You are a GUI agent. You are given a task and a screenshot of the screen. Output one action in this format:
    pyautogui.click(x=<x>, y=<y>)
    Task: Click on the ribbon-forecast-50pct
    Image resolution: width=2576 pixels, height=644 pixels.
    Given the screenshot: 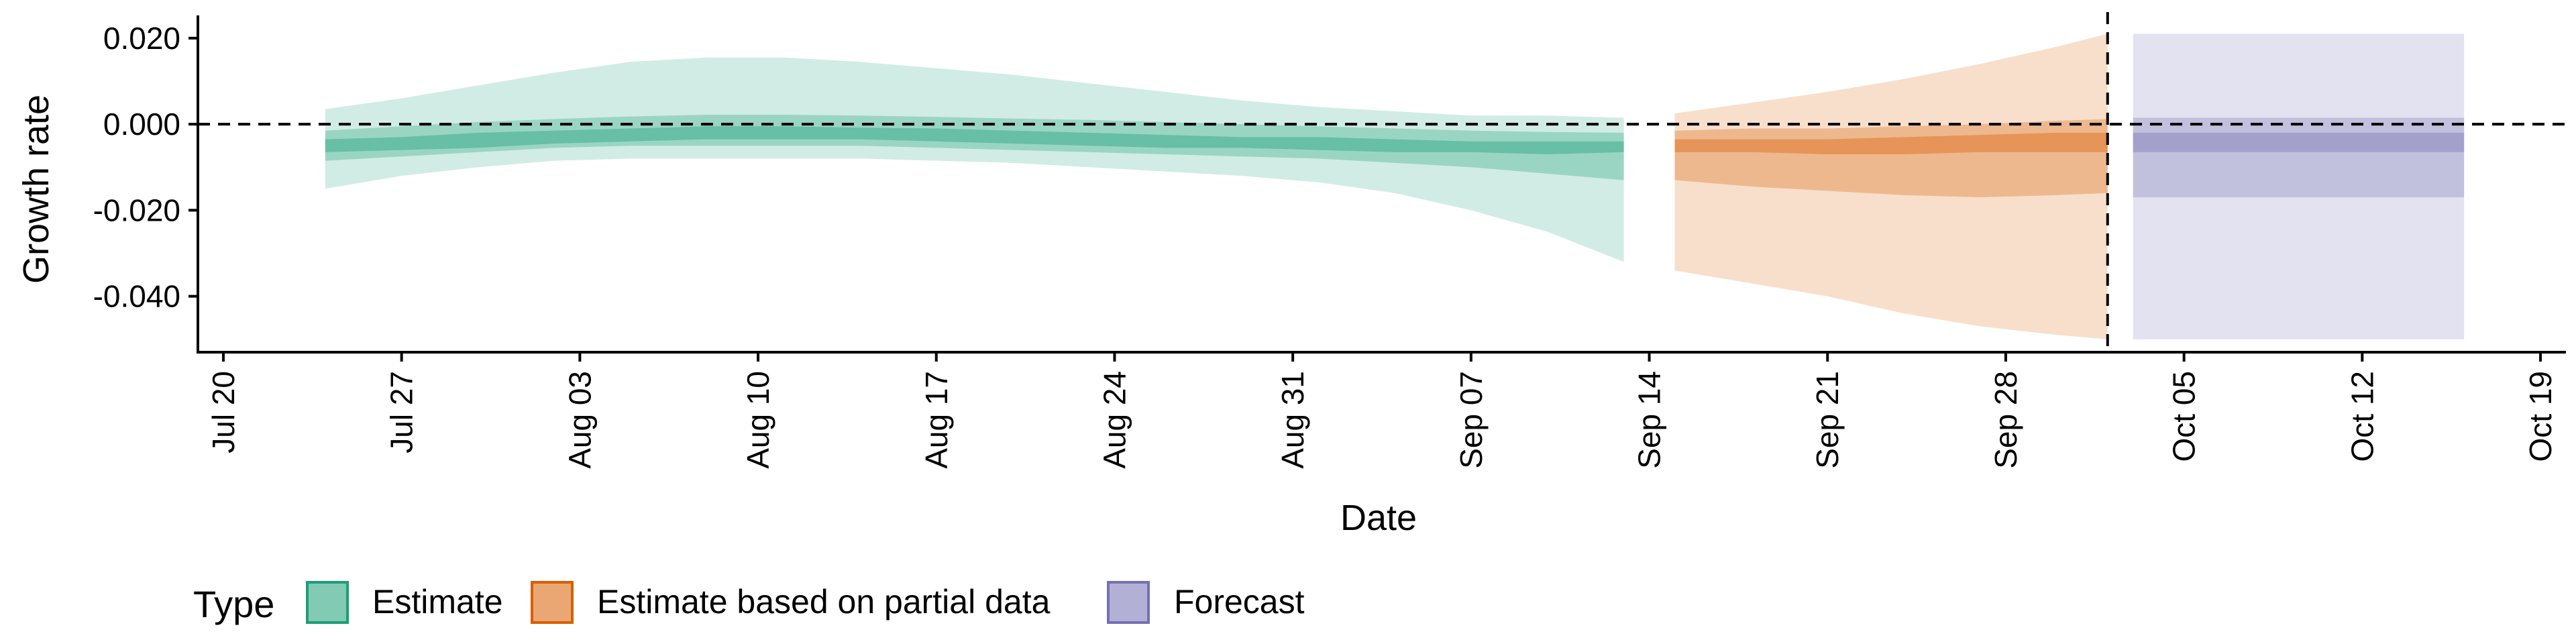 What is the action you would take?
    pyautogui.click(x=2299, y=157)
    